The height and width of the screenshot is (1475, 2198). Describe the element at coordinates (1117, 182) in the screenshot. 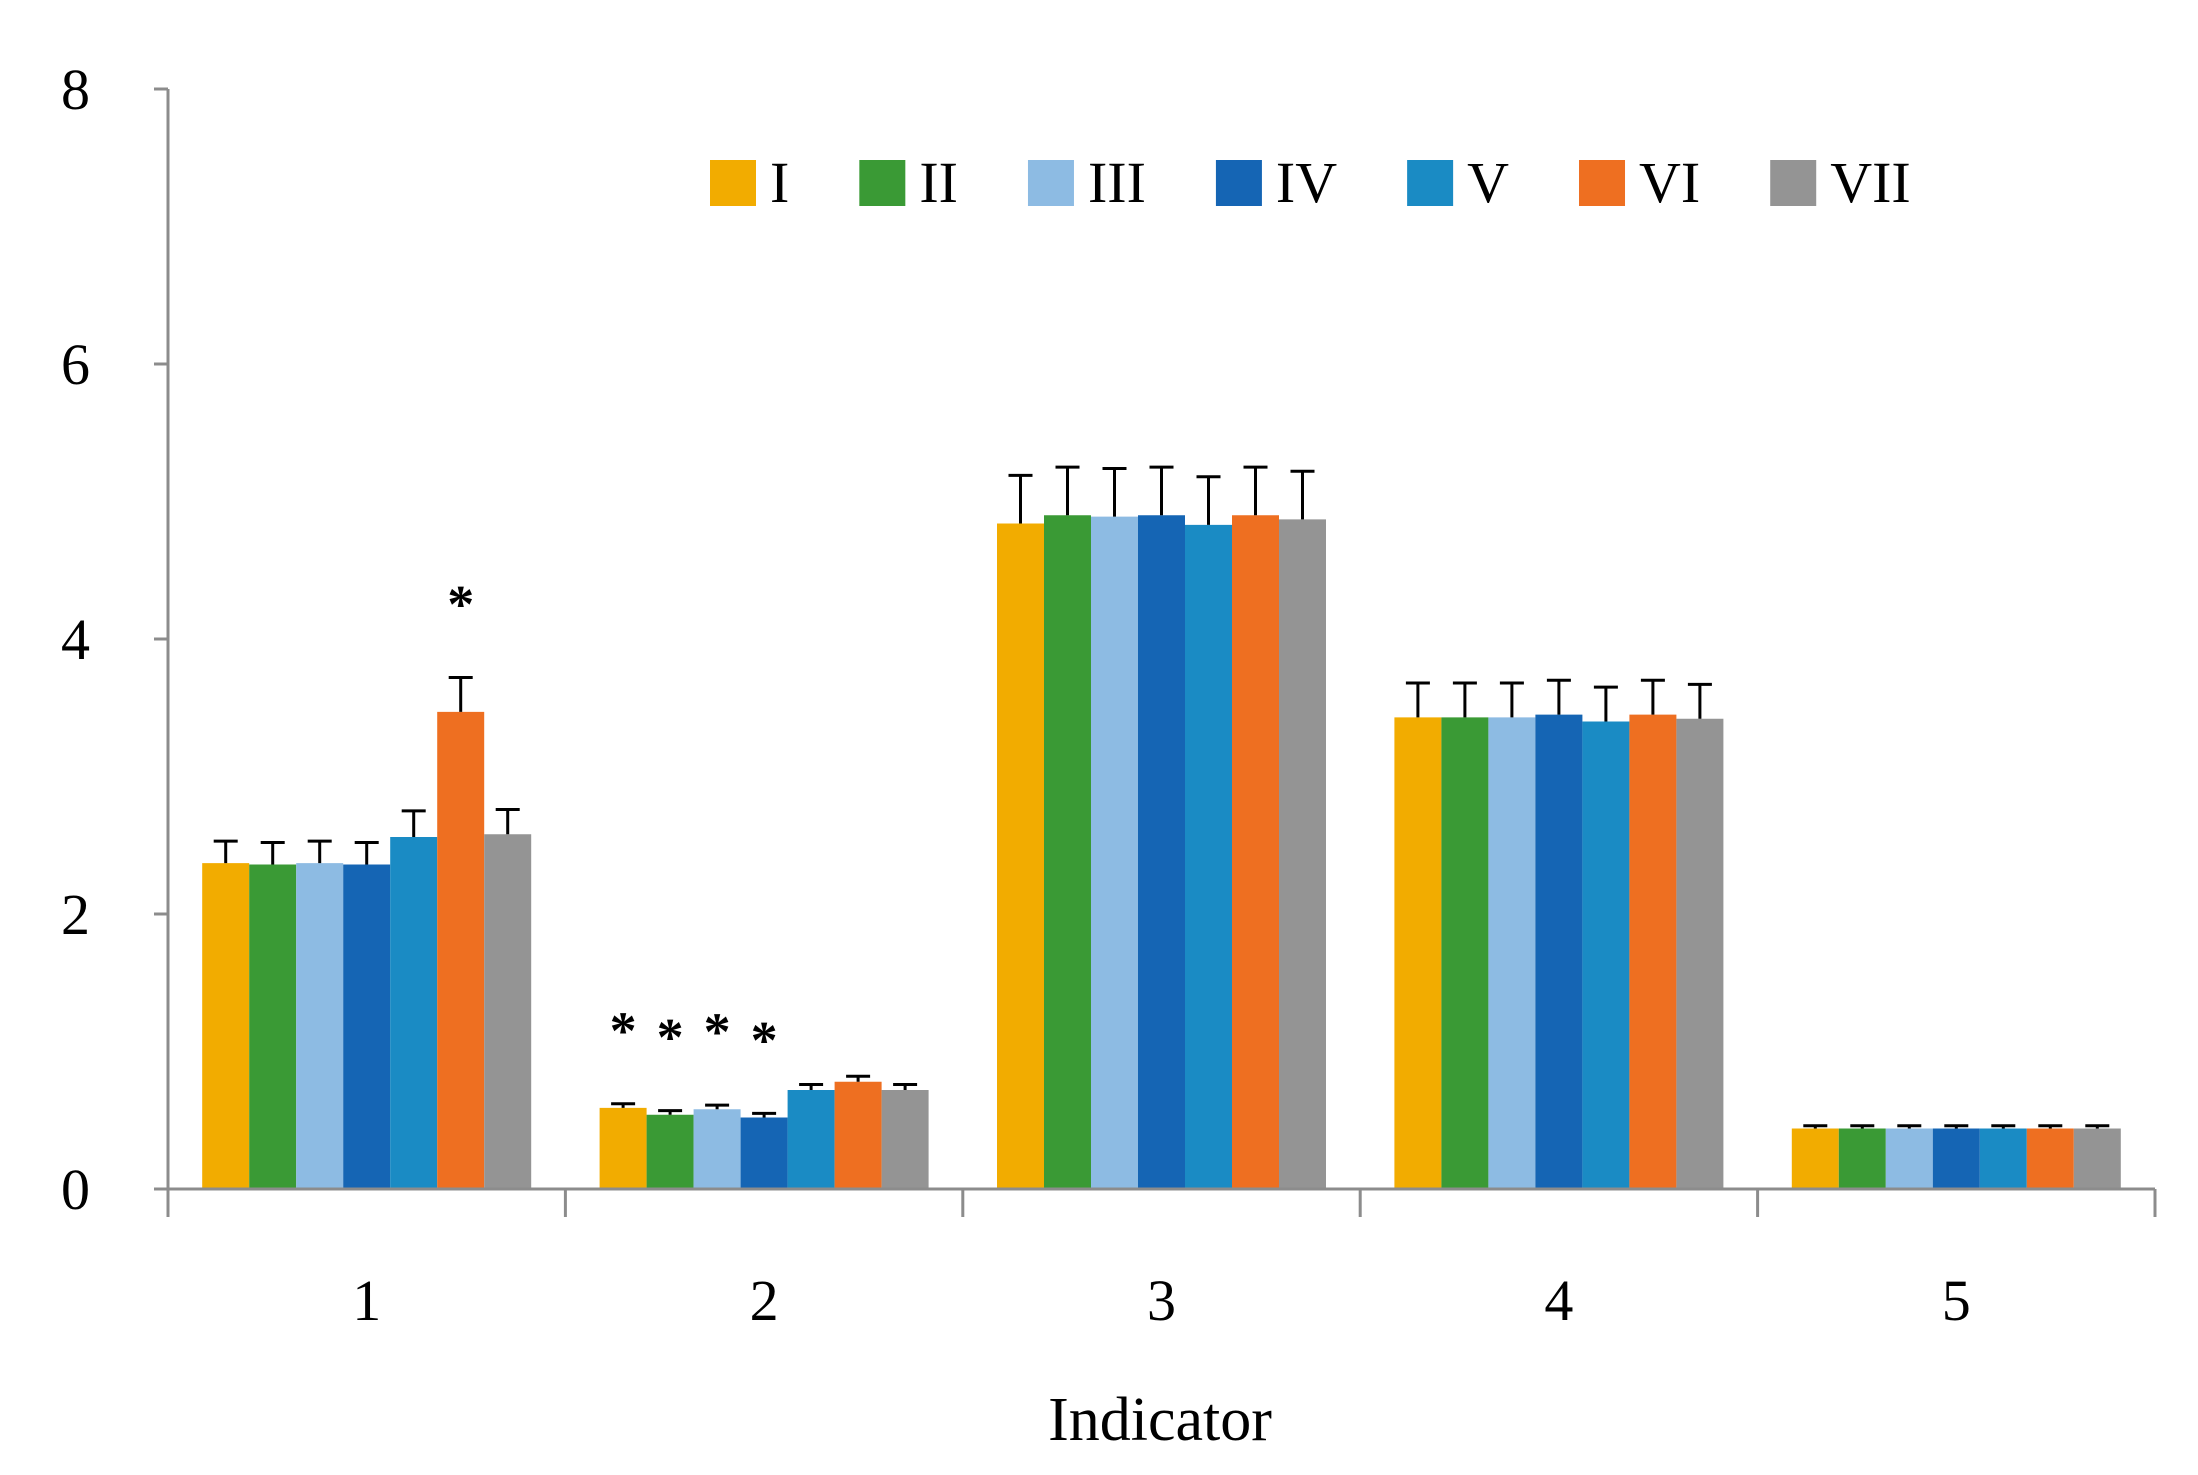

I see `legend-label: III` at that location.